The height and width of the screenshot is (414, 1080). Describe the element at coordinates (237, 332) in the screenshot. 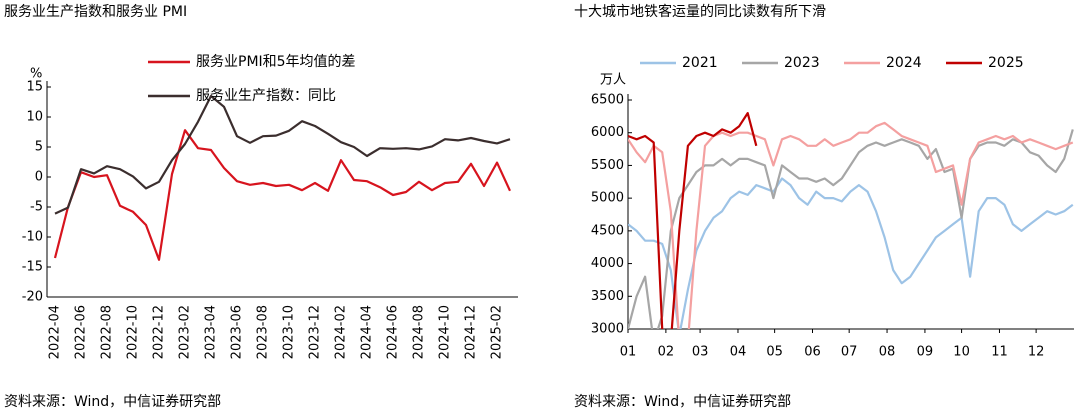

I see `x-tick-label: 2023-06` at that location.